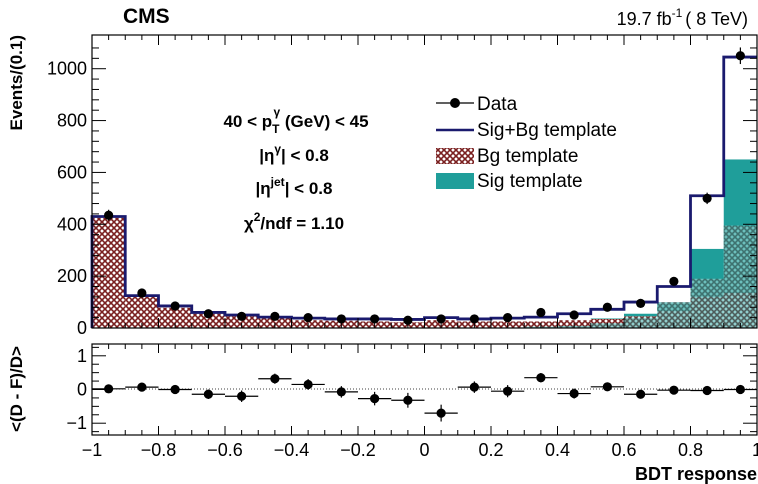 The image size is (758, 484). I want to click on x-tick-label: 0, so click(424, 450).